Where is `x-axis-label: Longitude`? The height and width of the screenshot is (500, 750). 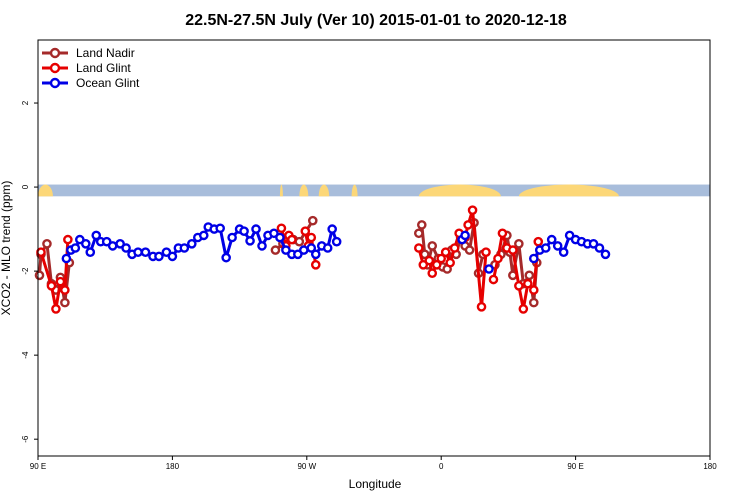 x-axis-label: Longitude is located at coordinates (375, 484).